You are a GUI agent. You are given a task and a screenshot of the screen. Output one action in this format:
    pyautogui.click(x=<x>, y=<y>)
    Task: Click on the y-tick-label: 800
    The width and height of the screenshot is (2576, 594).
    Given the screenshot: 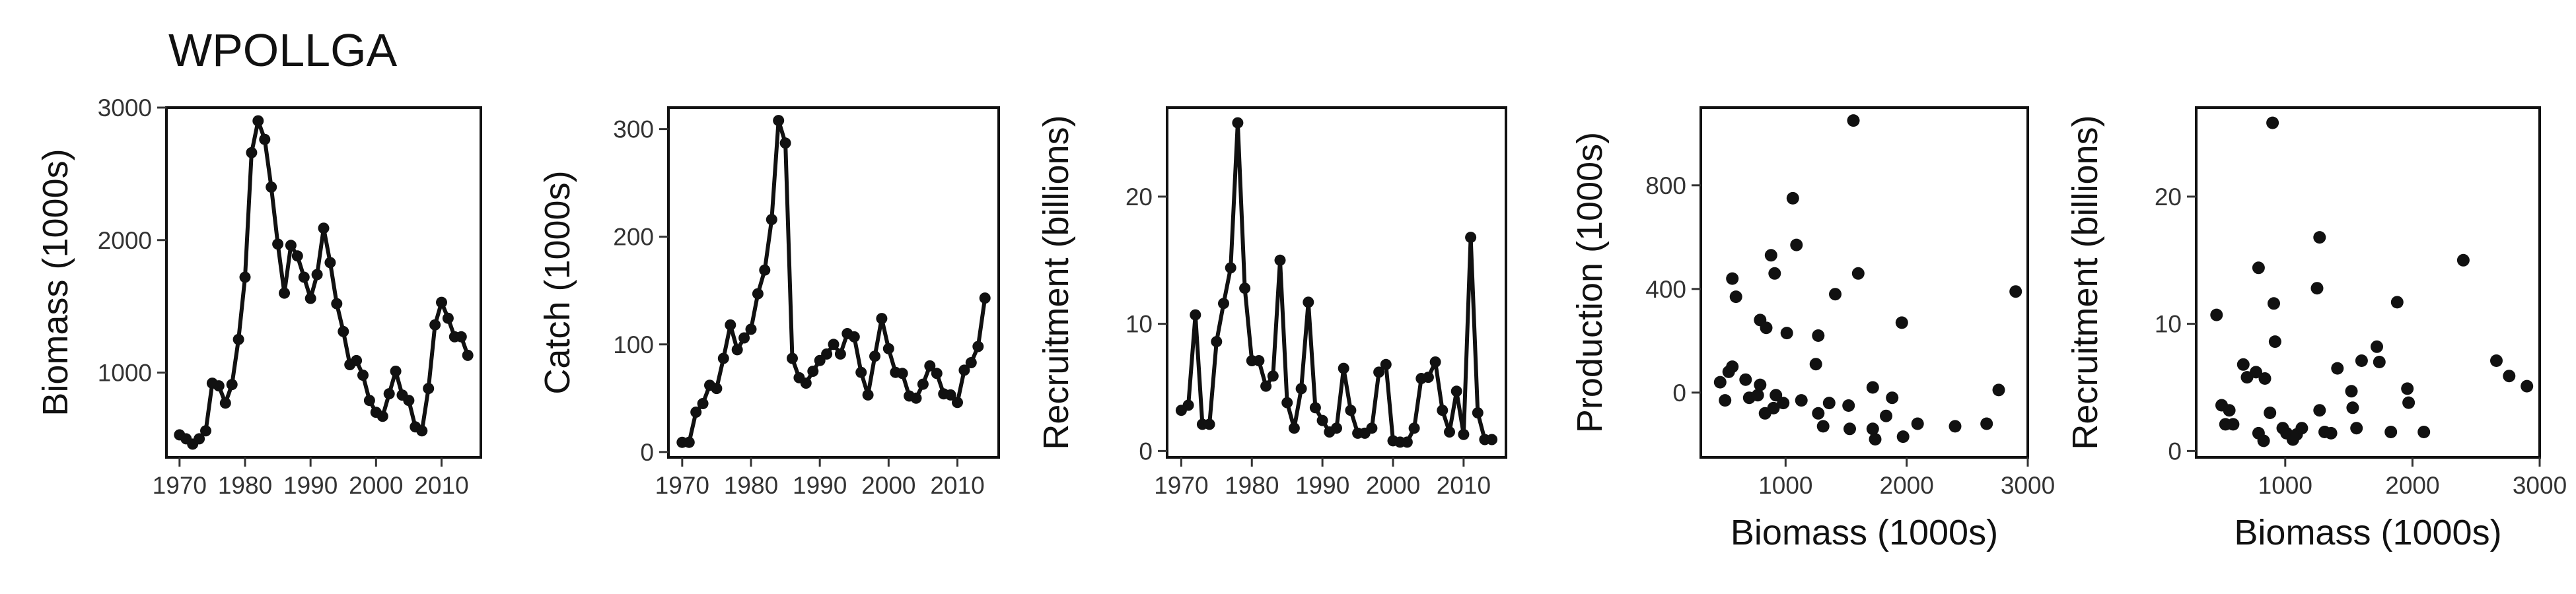 What is the action you would take?
    pyautogui.click(x=1666, y=185)
    